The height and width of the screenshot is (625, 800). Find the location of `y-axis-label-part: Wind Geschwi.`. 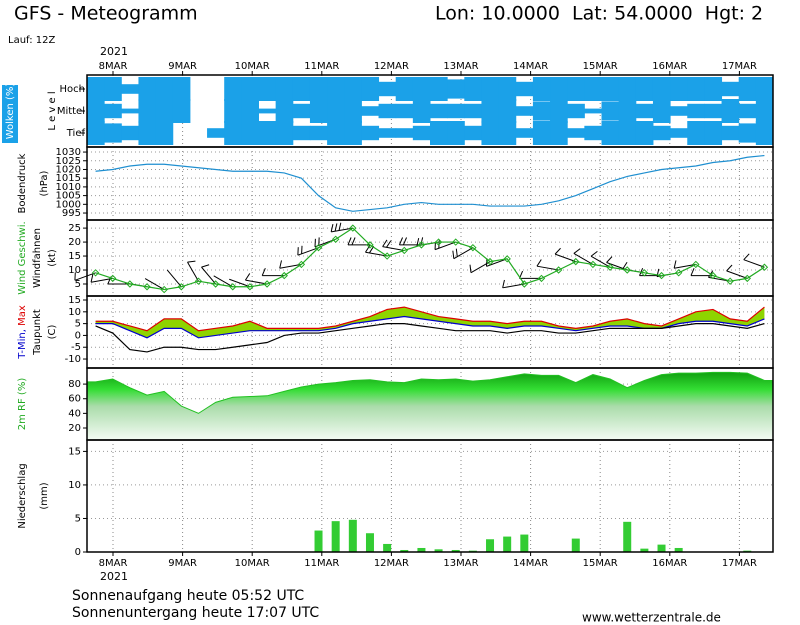

y-axis-label-part: Wind Geschwi. is located at coordinates (22, 257).